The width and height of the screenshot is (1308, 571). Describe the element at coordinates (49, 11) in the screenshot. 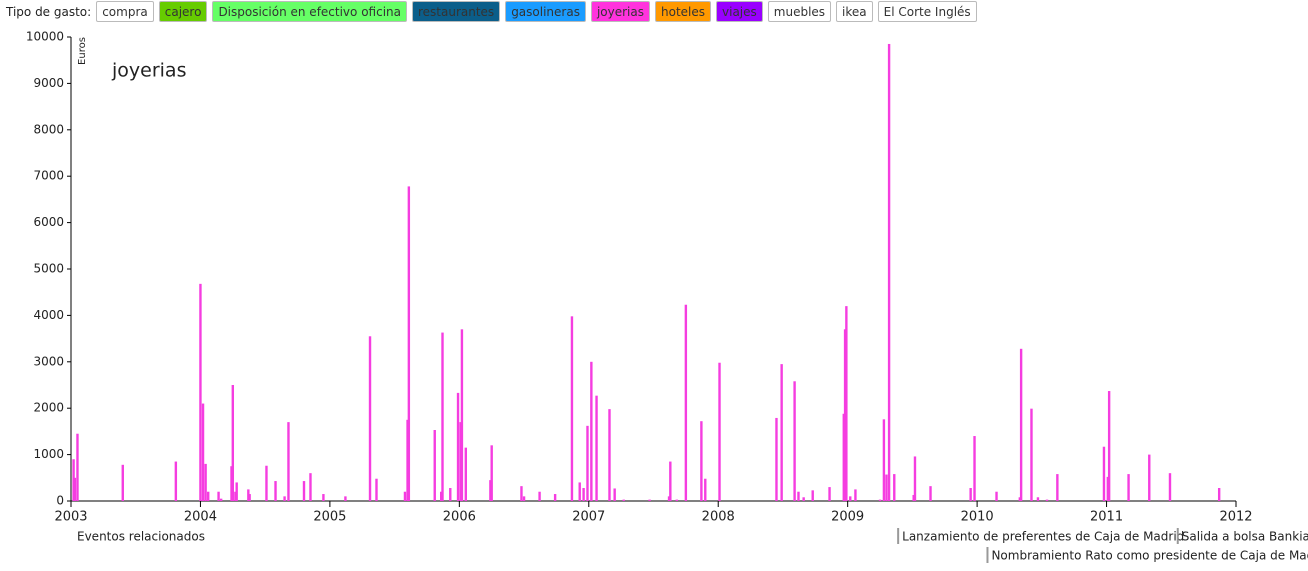

I see `filter-label: Tipo de gasto:` at that location.